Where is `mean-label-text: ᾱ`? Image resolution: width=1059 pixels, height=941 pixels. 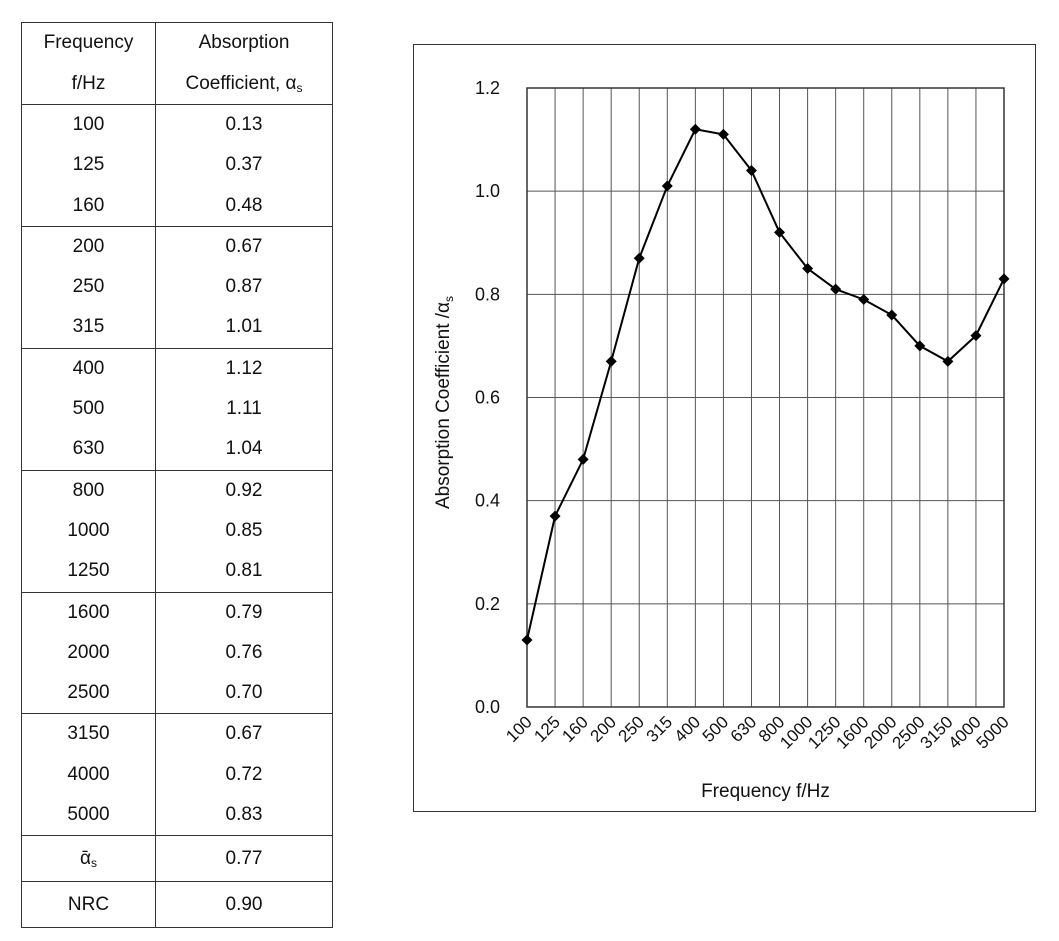 mean-label-text: ᾱ is located at coordinates (85, 859).